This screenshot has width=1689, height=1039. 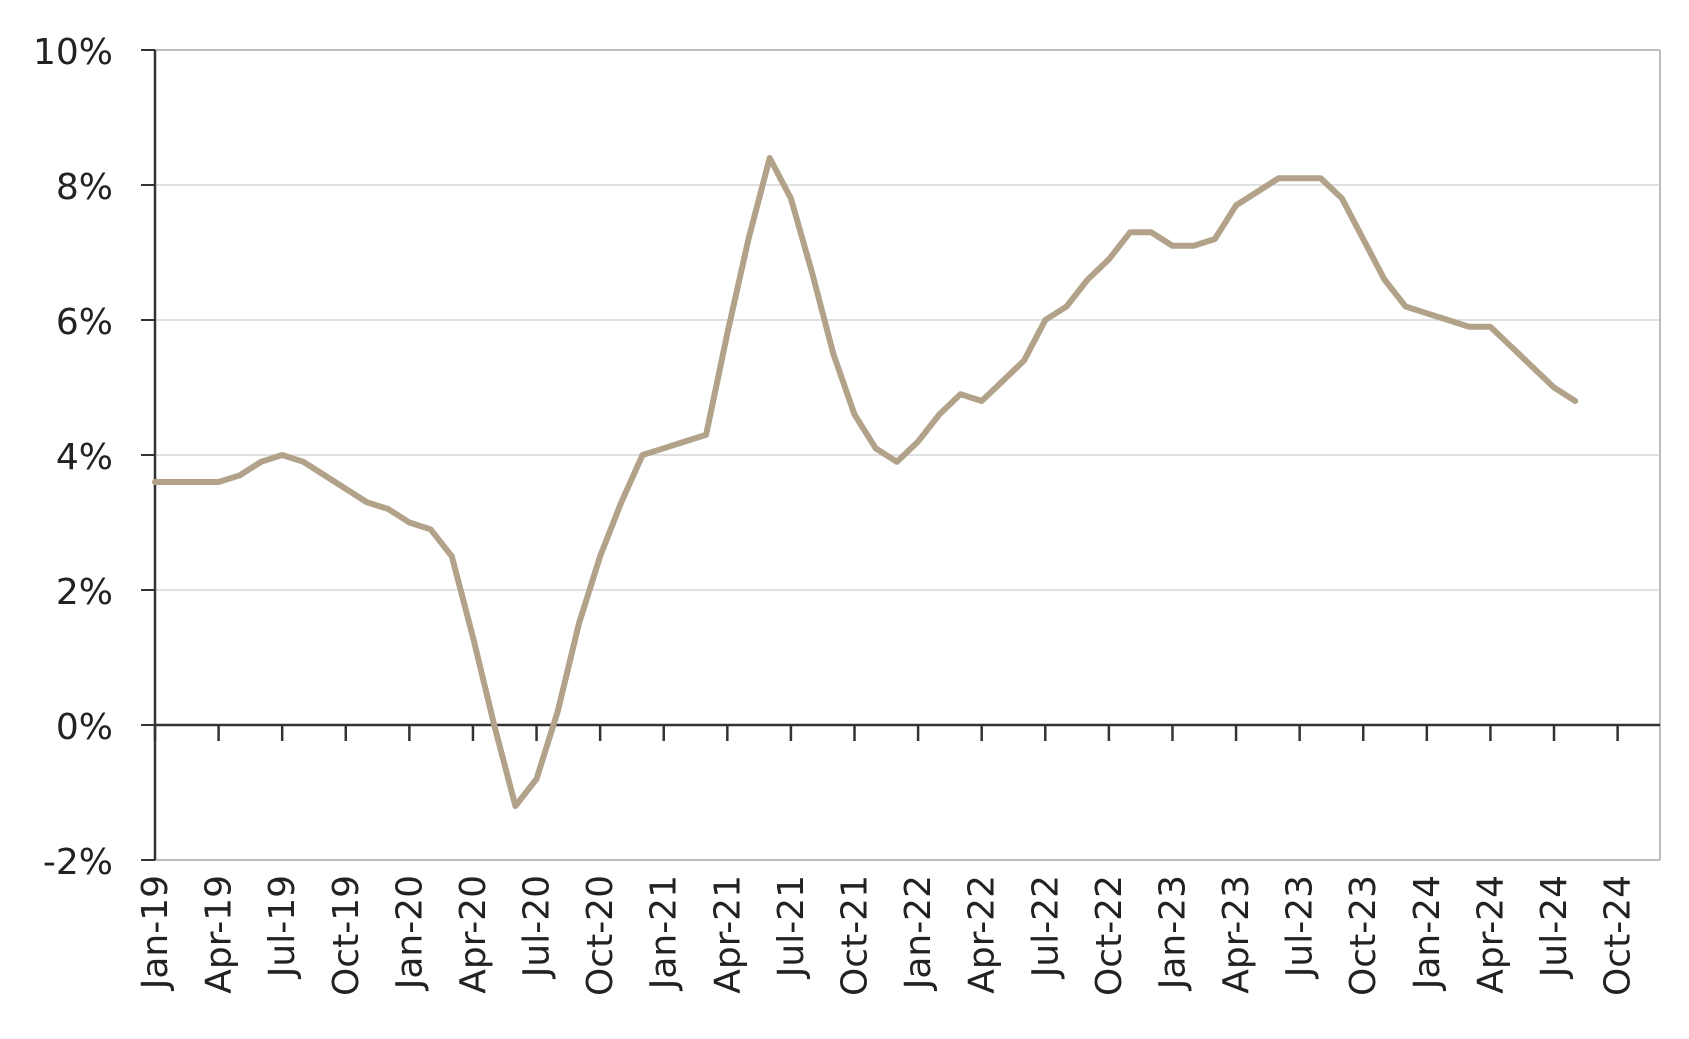 What do you see at coordinates (600, 935) in the screenshot?
I see `x-tick-label: Oct-20` at bounding box center [600, 935].